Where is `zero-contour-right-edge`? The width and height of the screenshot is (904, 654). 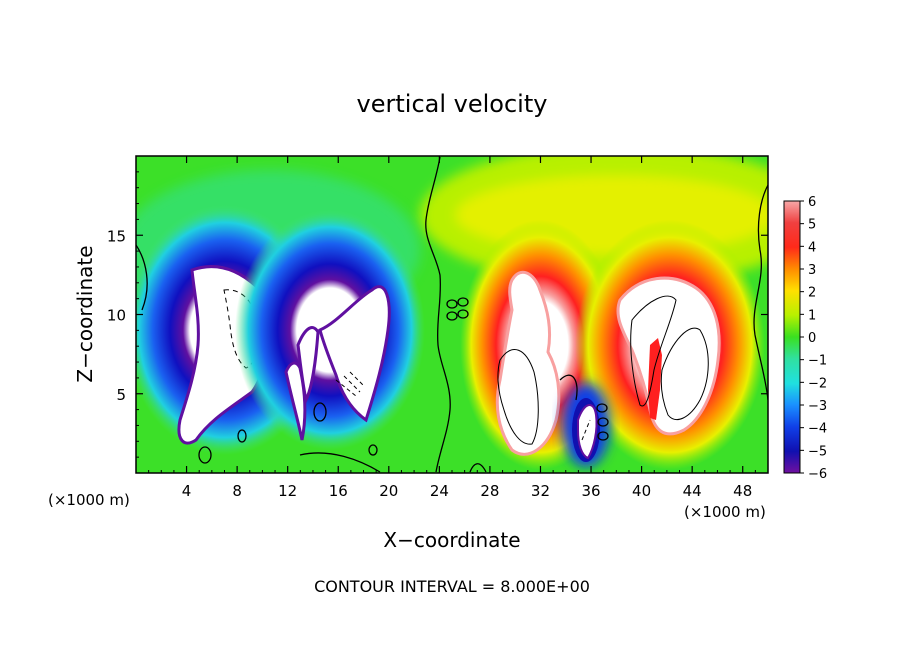 zero-contour-right-edge is located at coordinates (760, 292).